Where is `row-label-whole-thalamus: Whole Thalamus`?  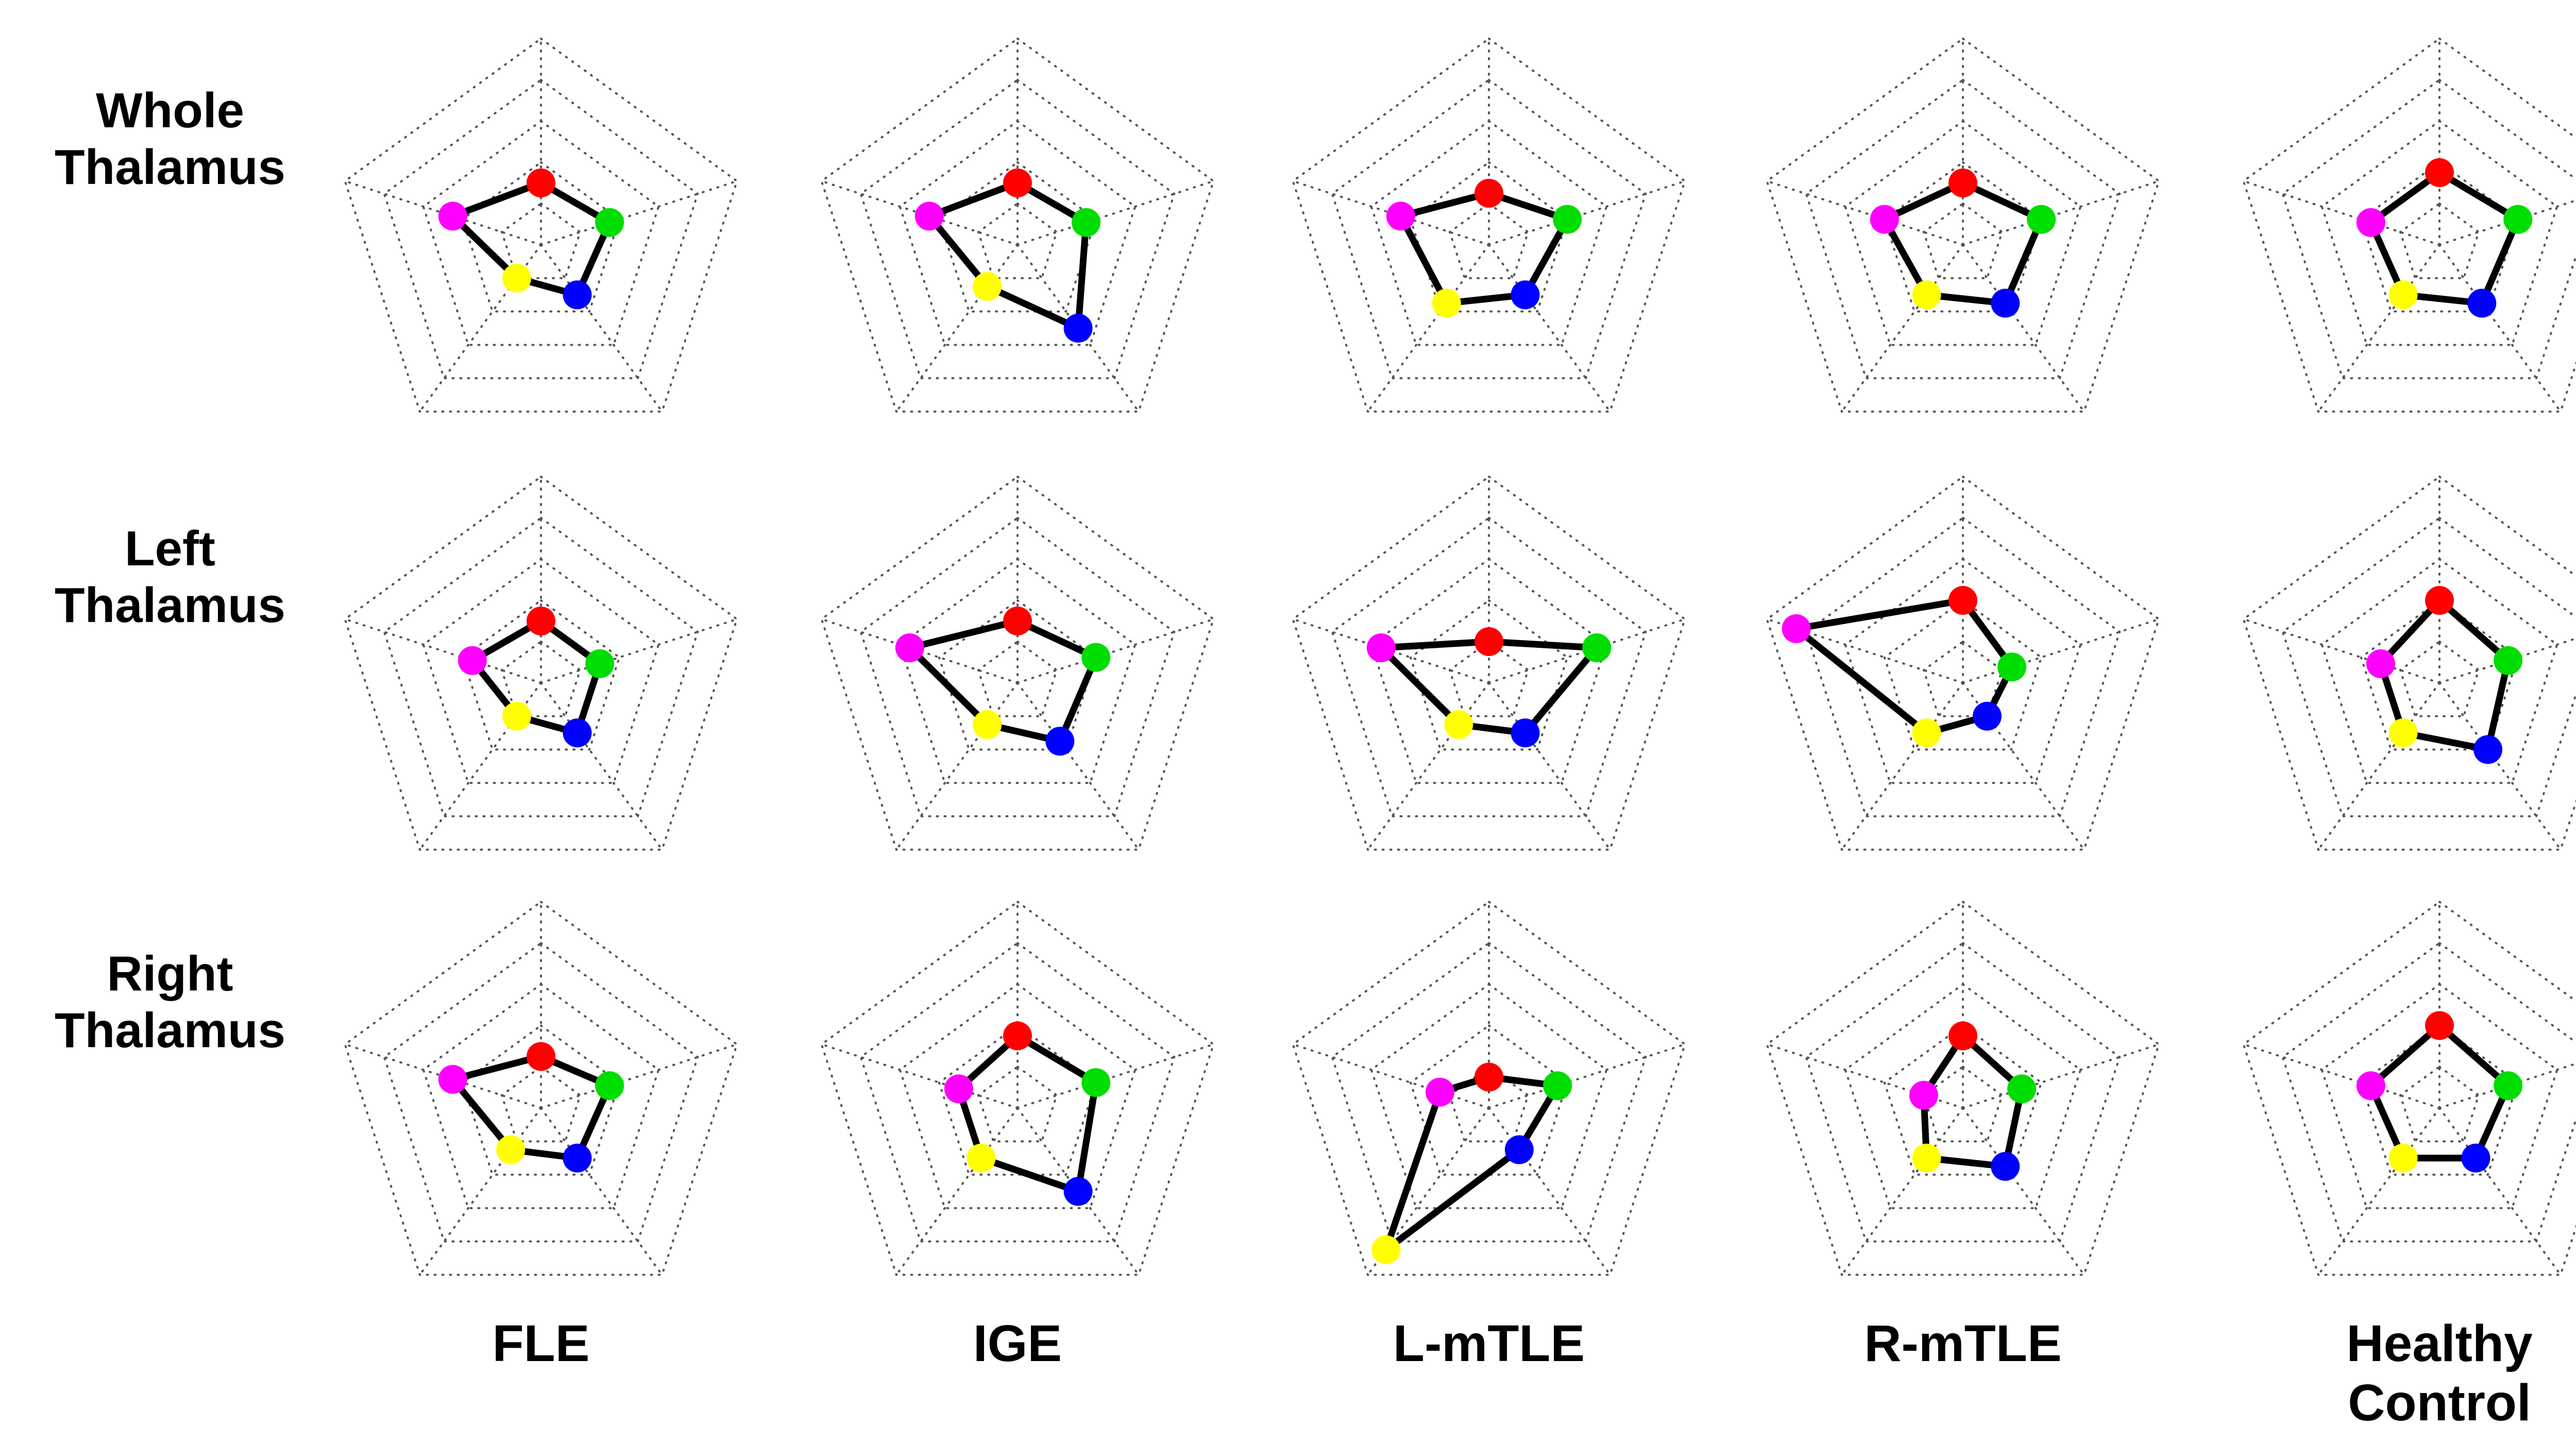 row-label-whole-thalamus: Whole Thalamus is located at coordinates (170, 139).